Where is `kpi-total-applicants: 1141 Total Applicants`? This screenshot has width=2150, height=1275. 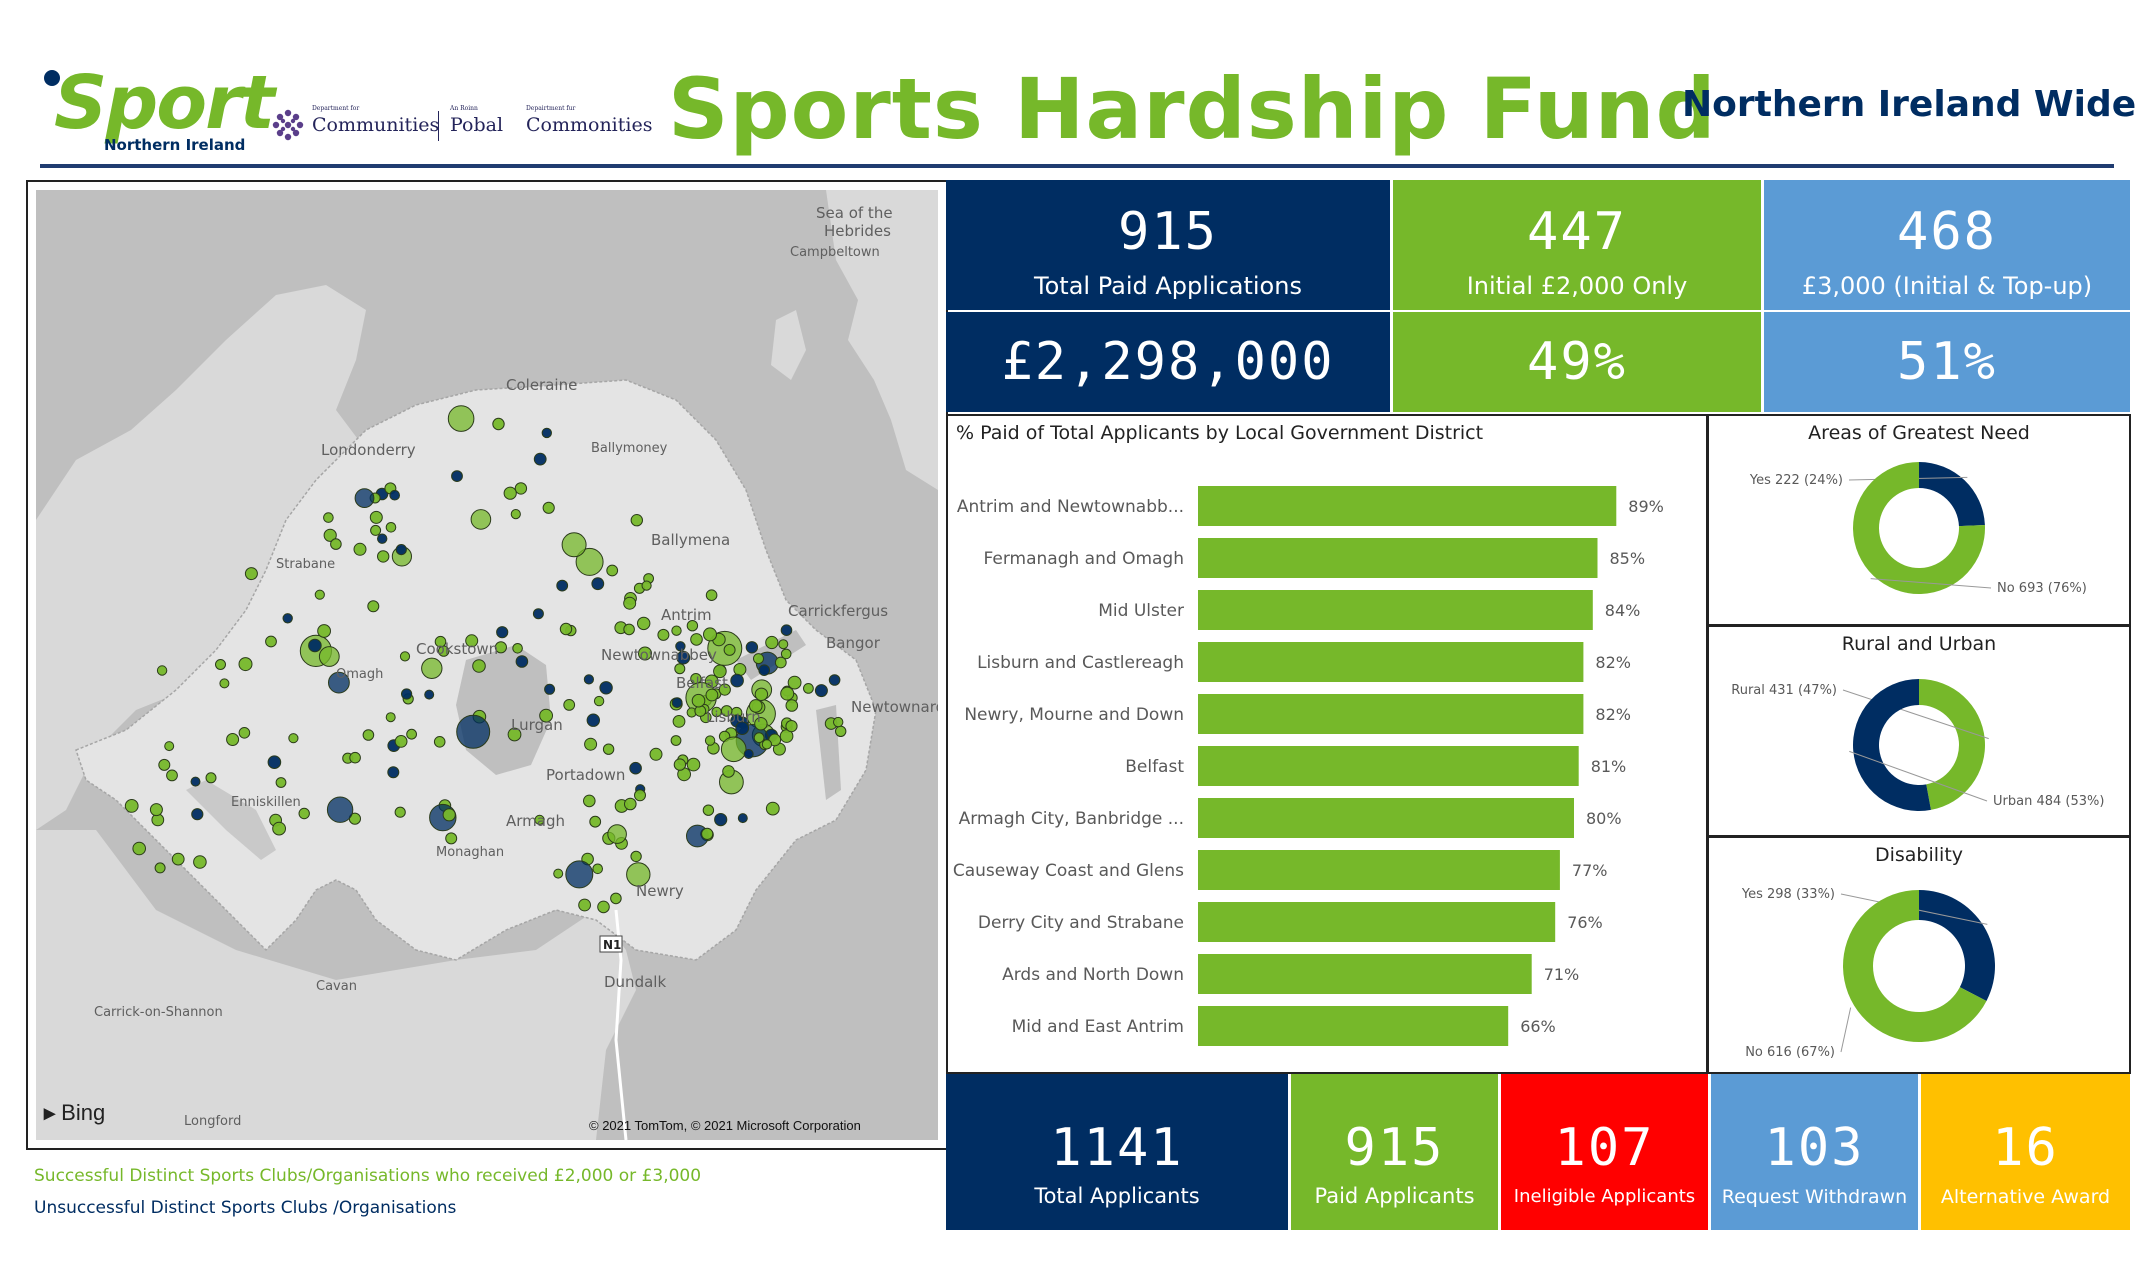
kpi-total-applicants: 1141 Total Applicants is located at coordinates (1117, 1152).